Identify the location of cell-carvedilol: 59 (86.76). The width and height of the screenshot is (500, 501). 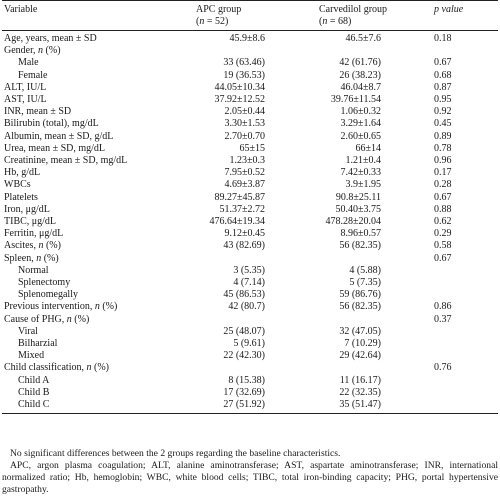
(360, 295).